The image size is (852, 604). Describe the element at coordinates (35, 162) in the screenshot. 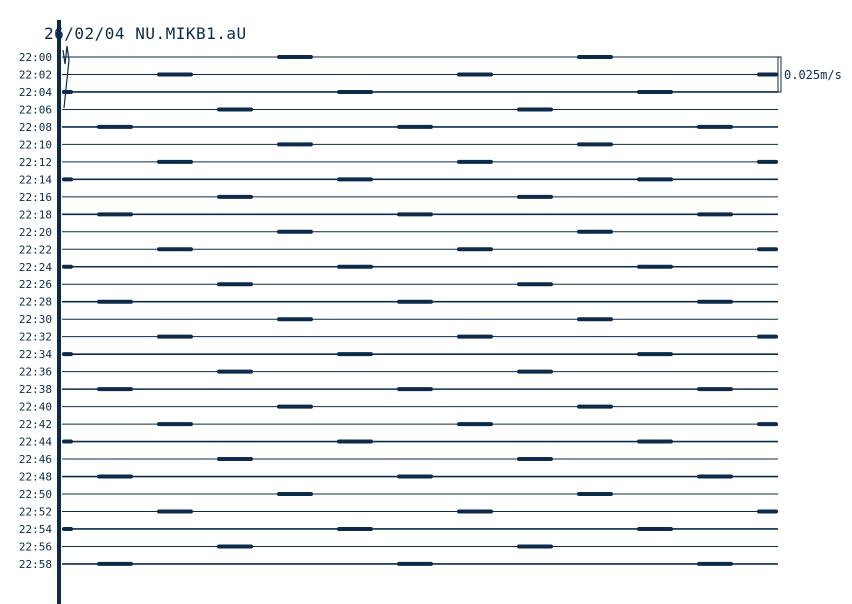

I see `trace-time-label: 22:12` at that location.